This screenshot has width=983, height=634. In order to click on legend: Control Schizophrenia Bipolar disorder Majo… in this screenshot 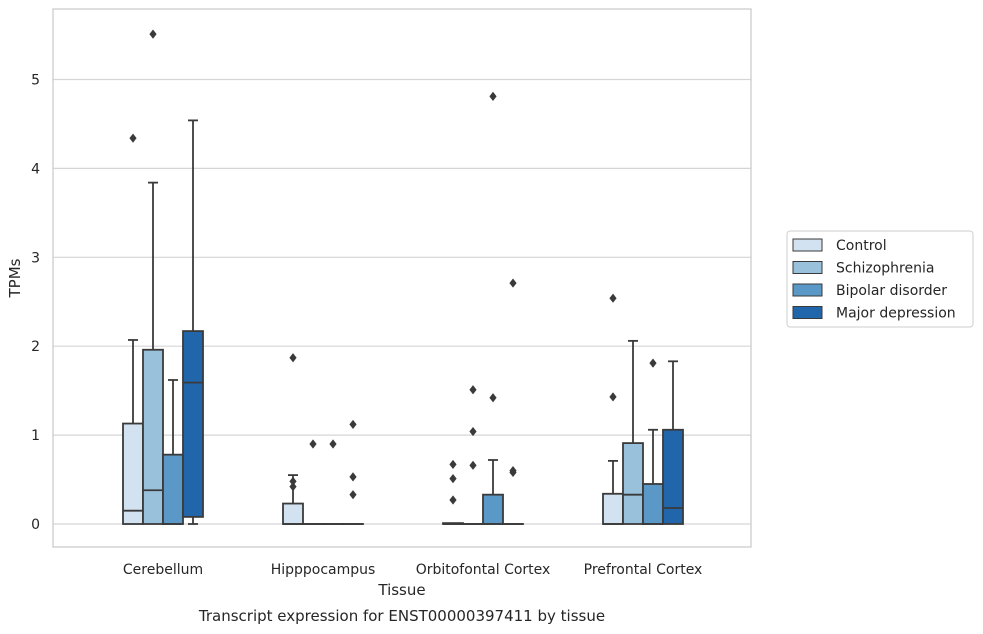, I will do `click(880, 279)`.